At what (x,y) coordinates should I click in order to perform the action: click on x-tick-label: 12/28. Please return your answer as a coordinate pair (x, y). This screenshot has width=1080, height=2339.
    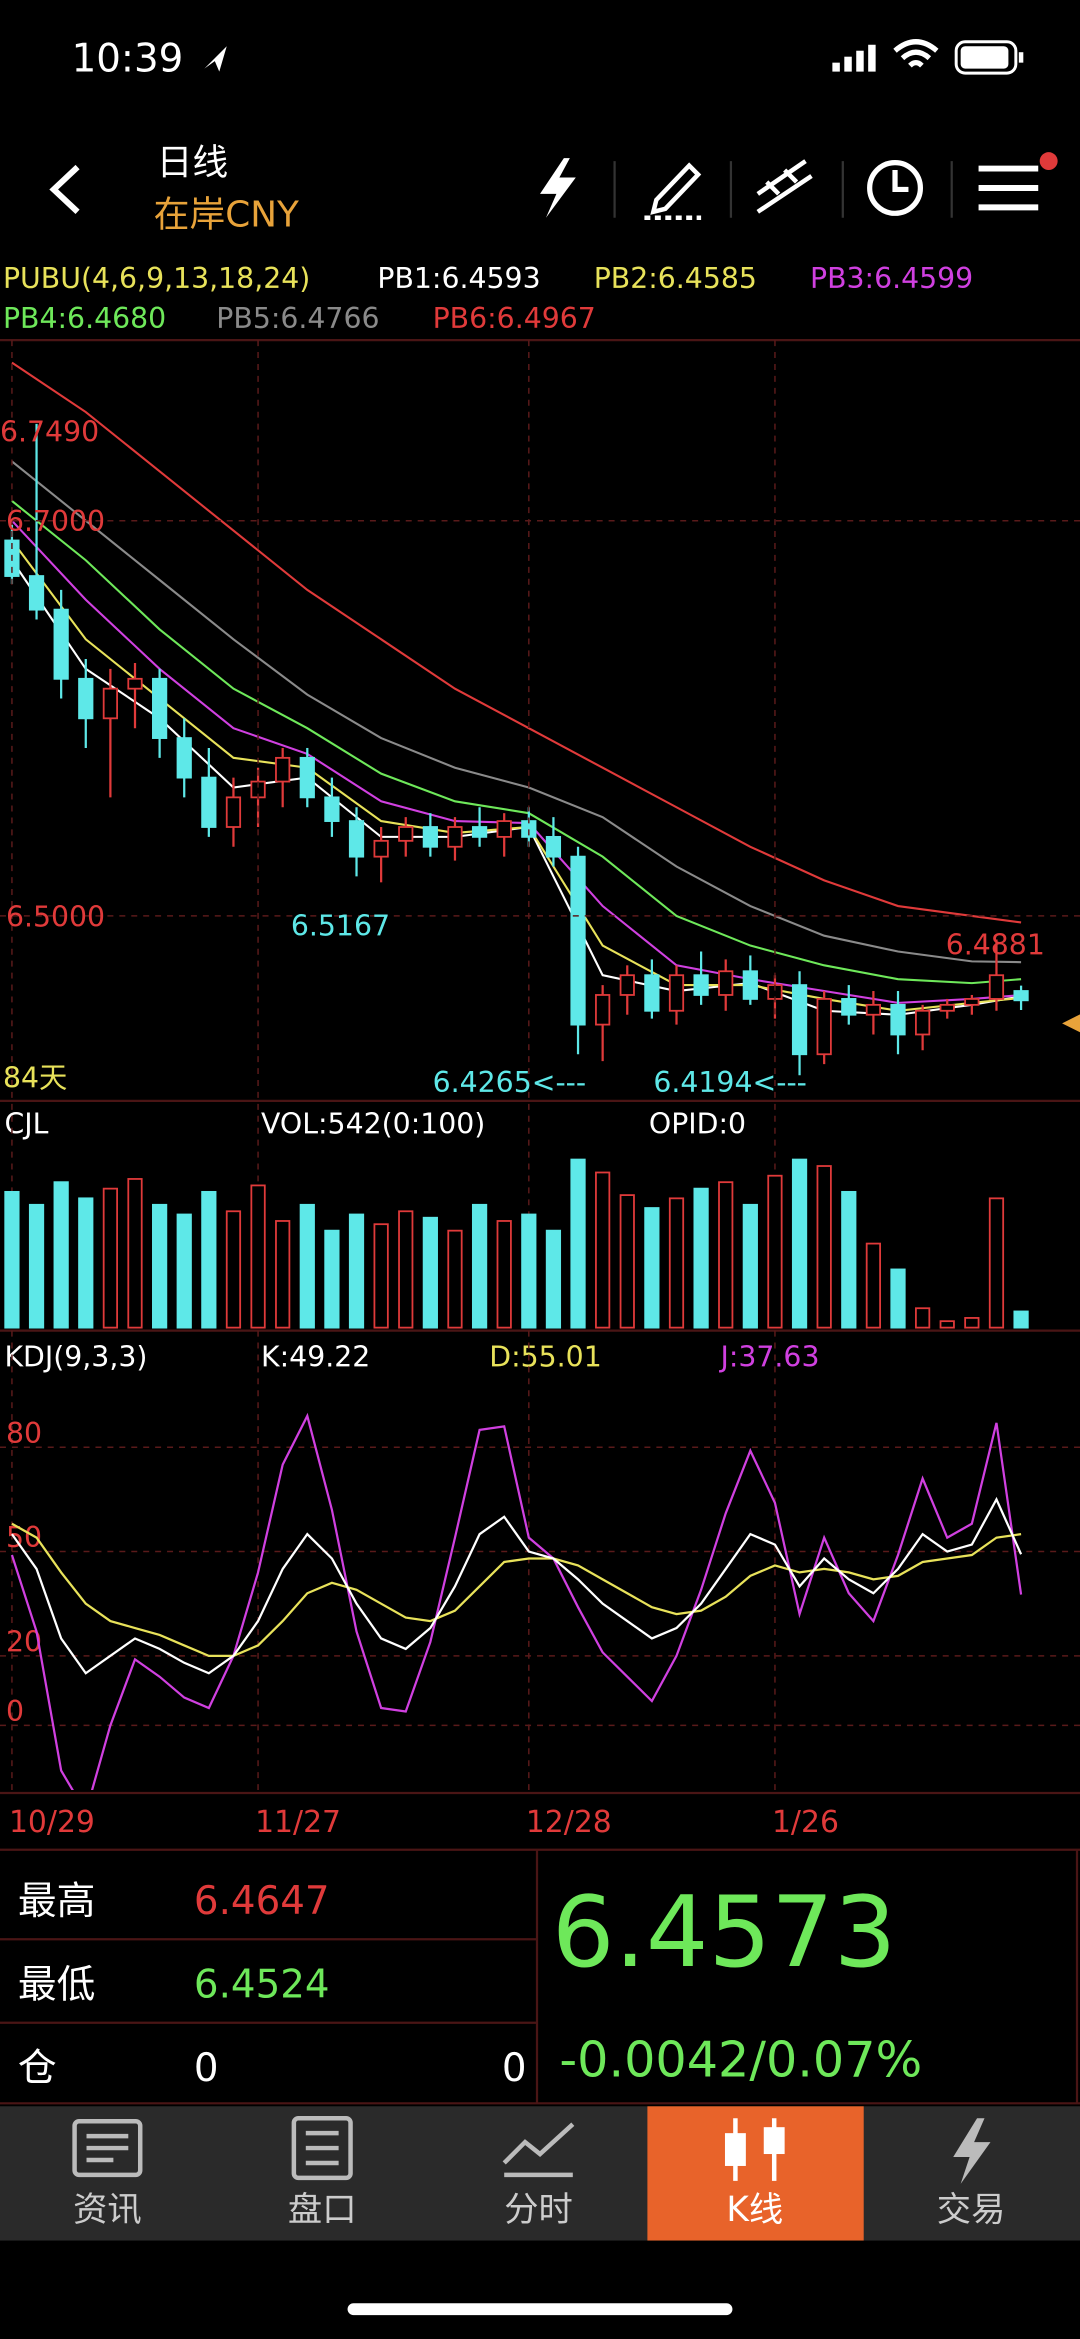
    Looking at the image, I should click on (569, 1822).